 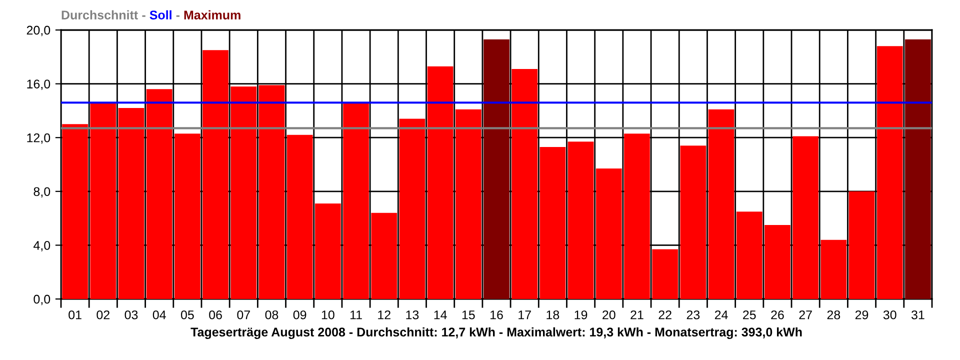 What do you see at coordinates (384, 315) in the screenshot?
I see `x-tick-label: 12` at bounding box center [384, 315].